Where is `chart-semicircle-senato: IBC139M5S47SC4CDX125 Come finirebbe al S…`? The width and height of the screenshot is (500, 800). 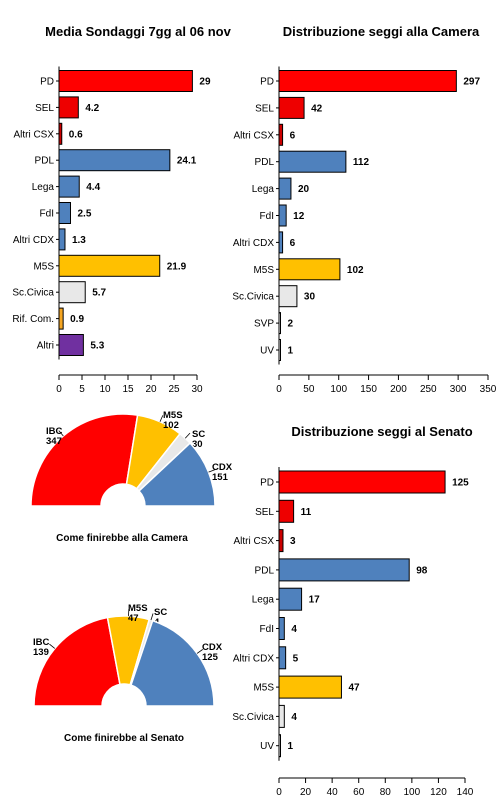
chart-semicircle-senato: IBC139M5S47SC4CDX125 Come finirebbe al S… is located at coordinates (128, 673).